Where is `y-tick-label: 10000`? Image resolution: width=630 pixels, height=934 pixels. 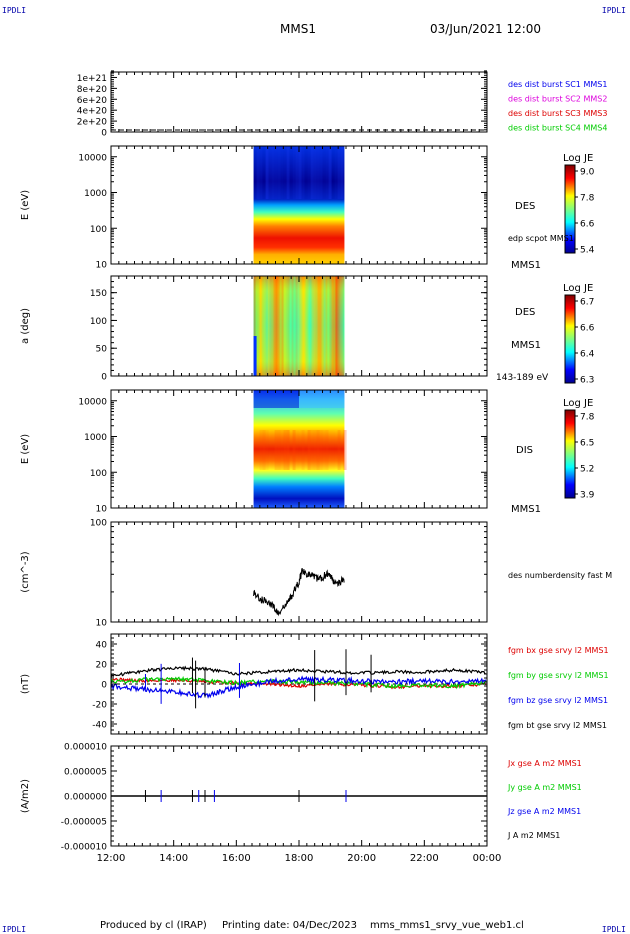
y-tick-label: 10000 is located at coordinates (92, 158).